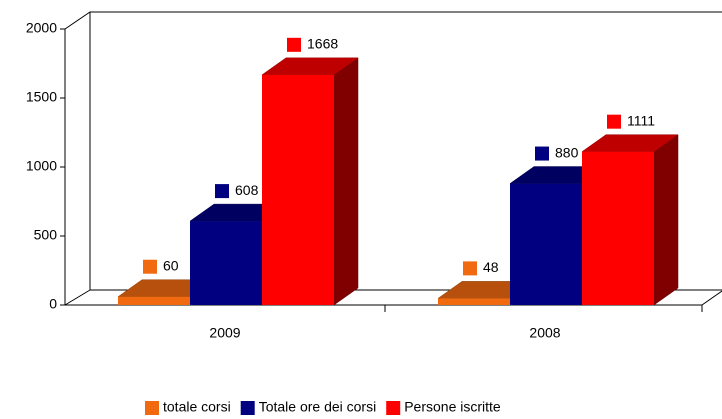  I want to click on data-label: 608, so click(247, 190).